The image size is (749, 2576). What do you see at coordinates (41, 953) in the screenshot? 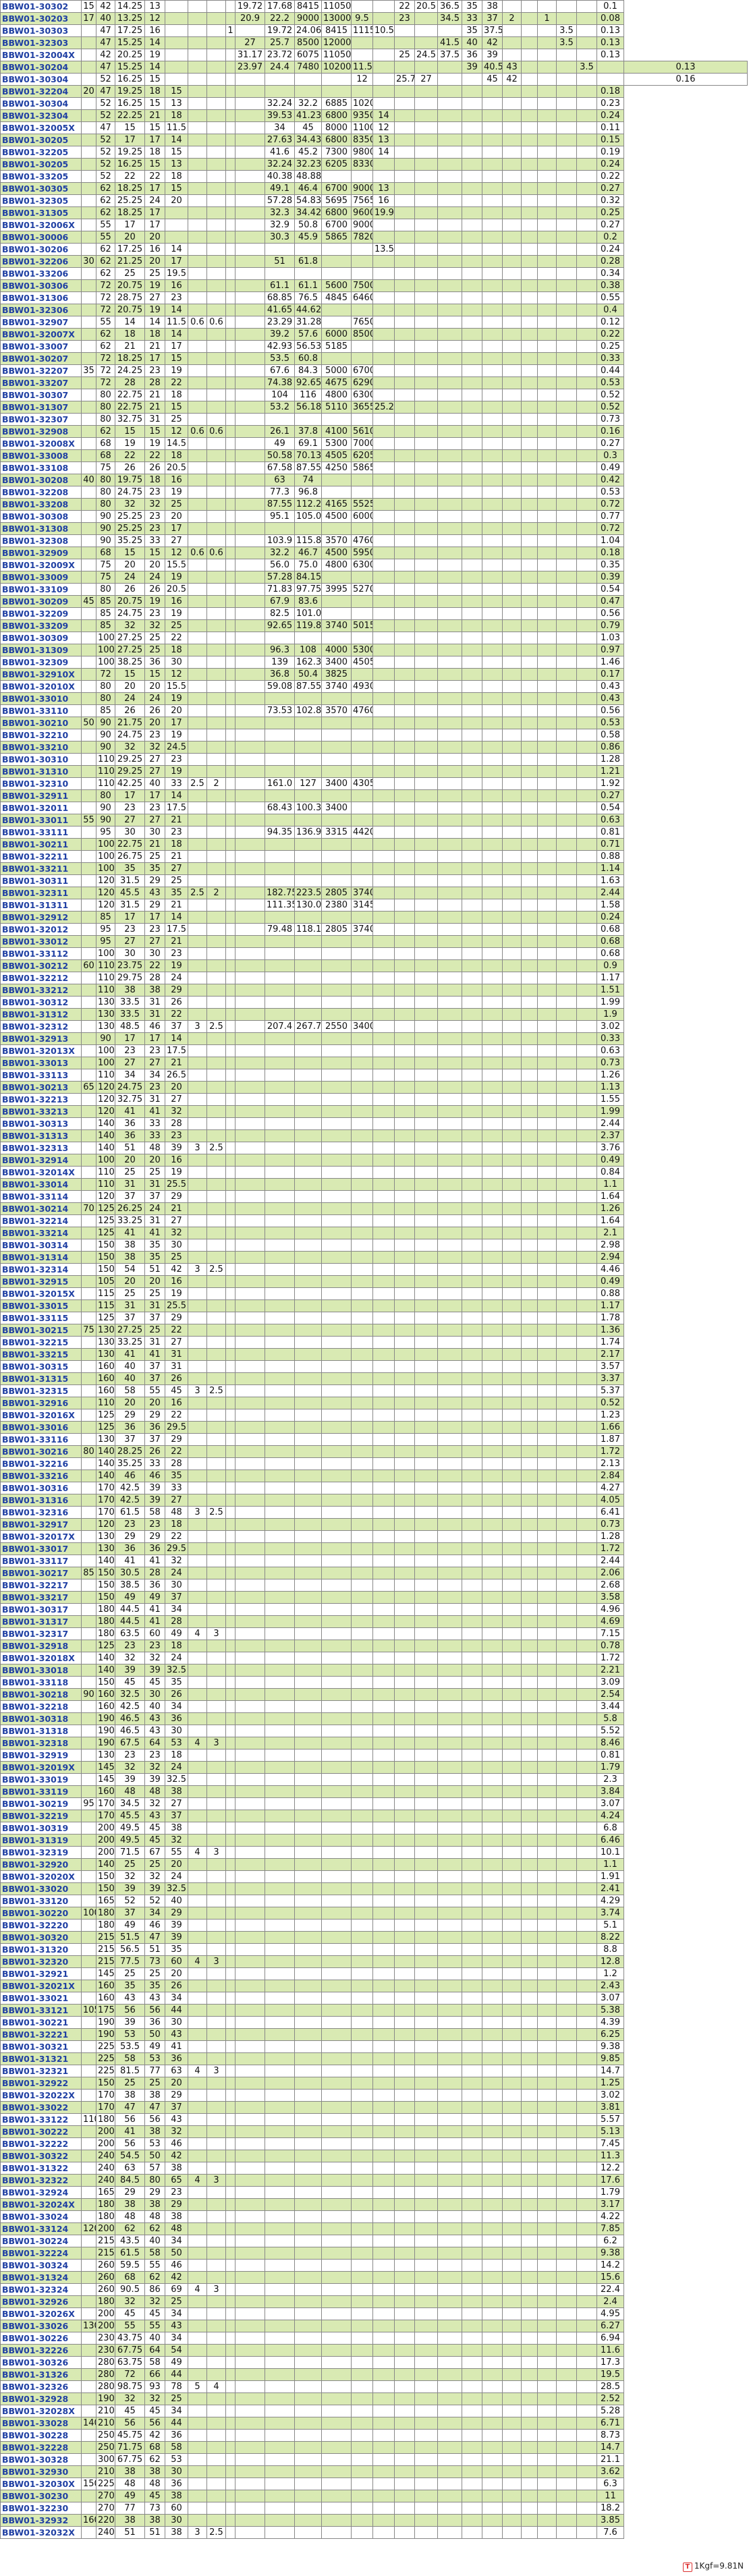
I see `part-number-cell: BBW01-33112` at bounding box center [41, 953].